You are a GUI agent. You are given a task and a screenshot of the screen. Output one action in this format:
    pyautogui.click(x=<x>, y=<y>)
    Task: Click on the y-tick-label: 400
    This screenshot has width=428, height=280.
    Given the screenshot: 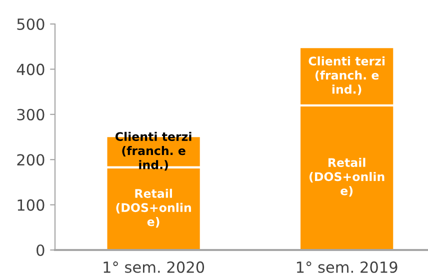 What is the action you would take?
    pyautogui.click(x=30, y=70)
    